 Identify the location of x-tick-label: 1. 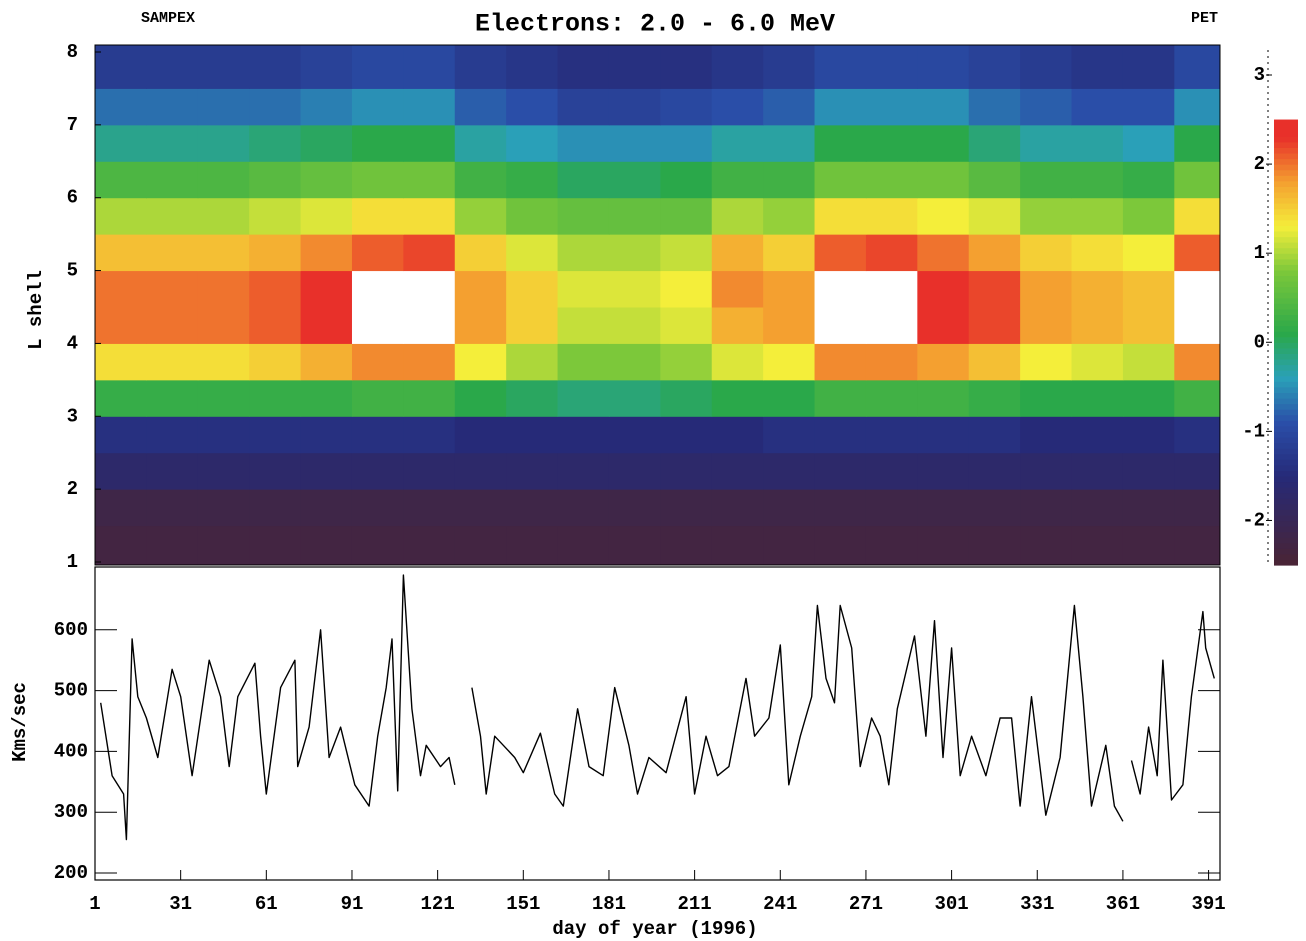
(94, 904).